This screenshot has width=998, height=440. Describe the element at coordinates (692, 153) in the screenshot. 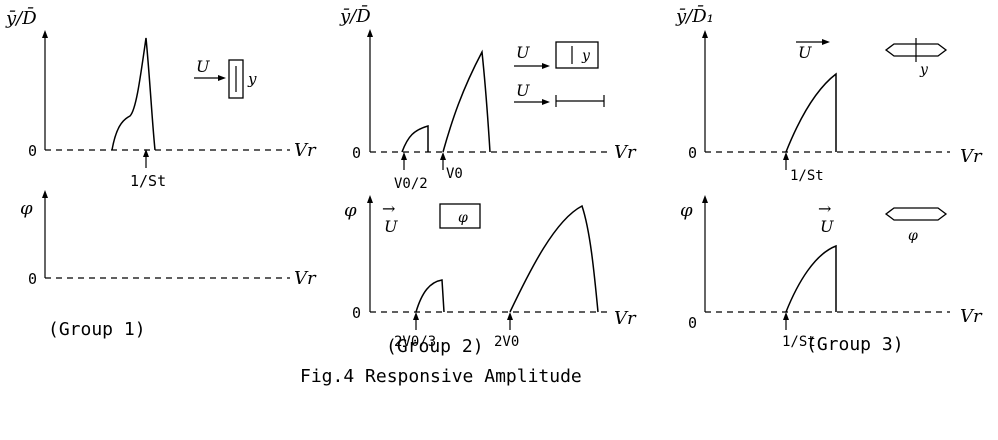

I see `g3-top-origin: 0` at that location.